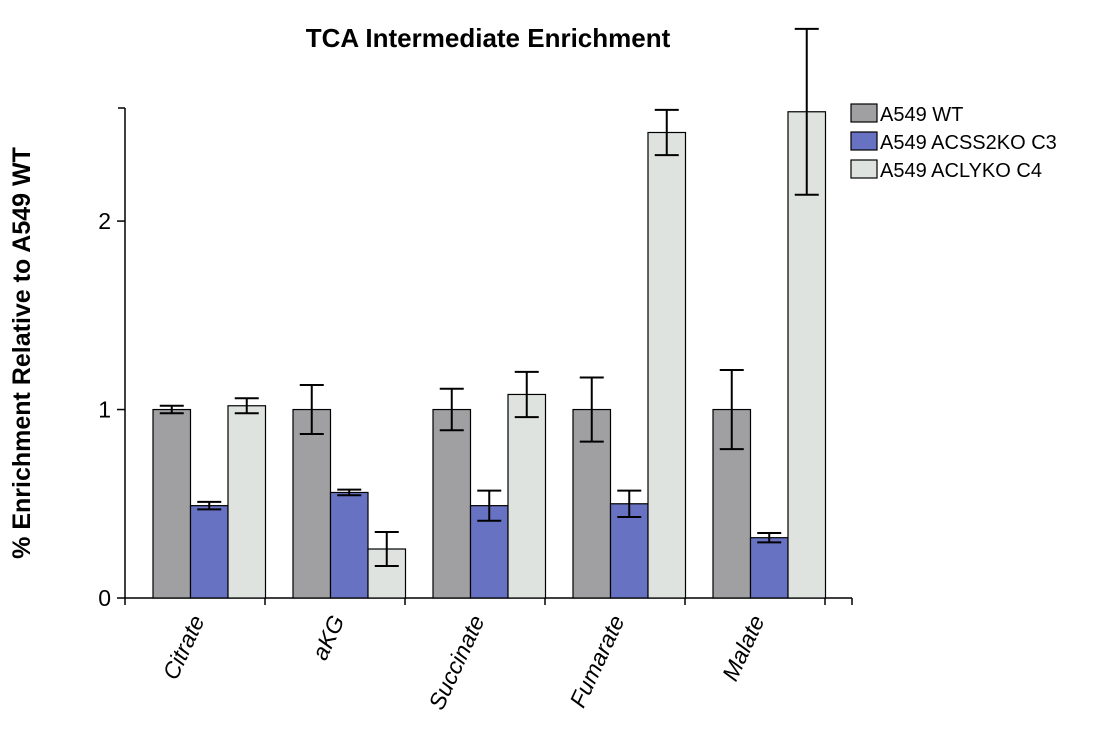 Image resolution: width=1095 pixels, height=731 pixels. Describe the element at coordinates (104, 598) in the screenshot. I see `y-tick-label: 0` at that location.